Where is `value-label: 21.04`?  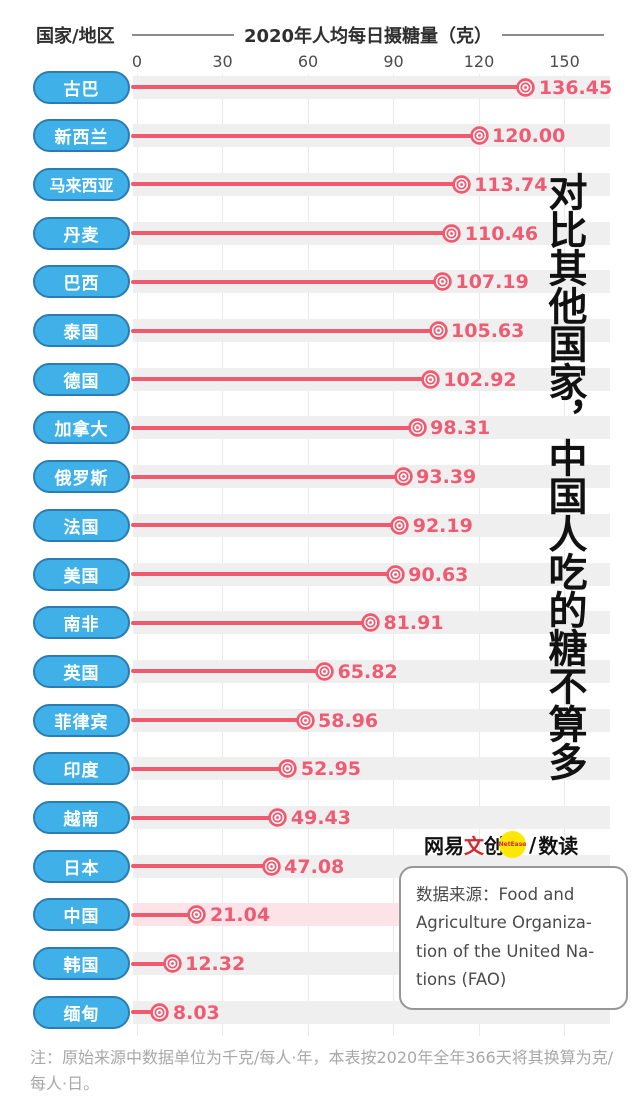 value-label: 21.04 is located at coordinates (240, 915).